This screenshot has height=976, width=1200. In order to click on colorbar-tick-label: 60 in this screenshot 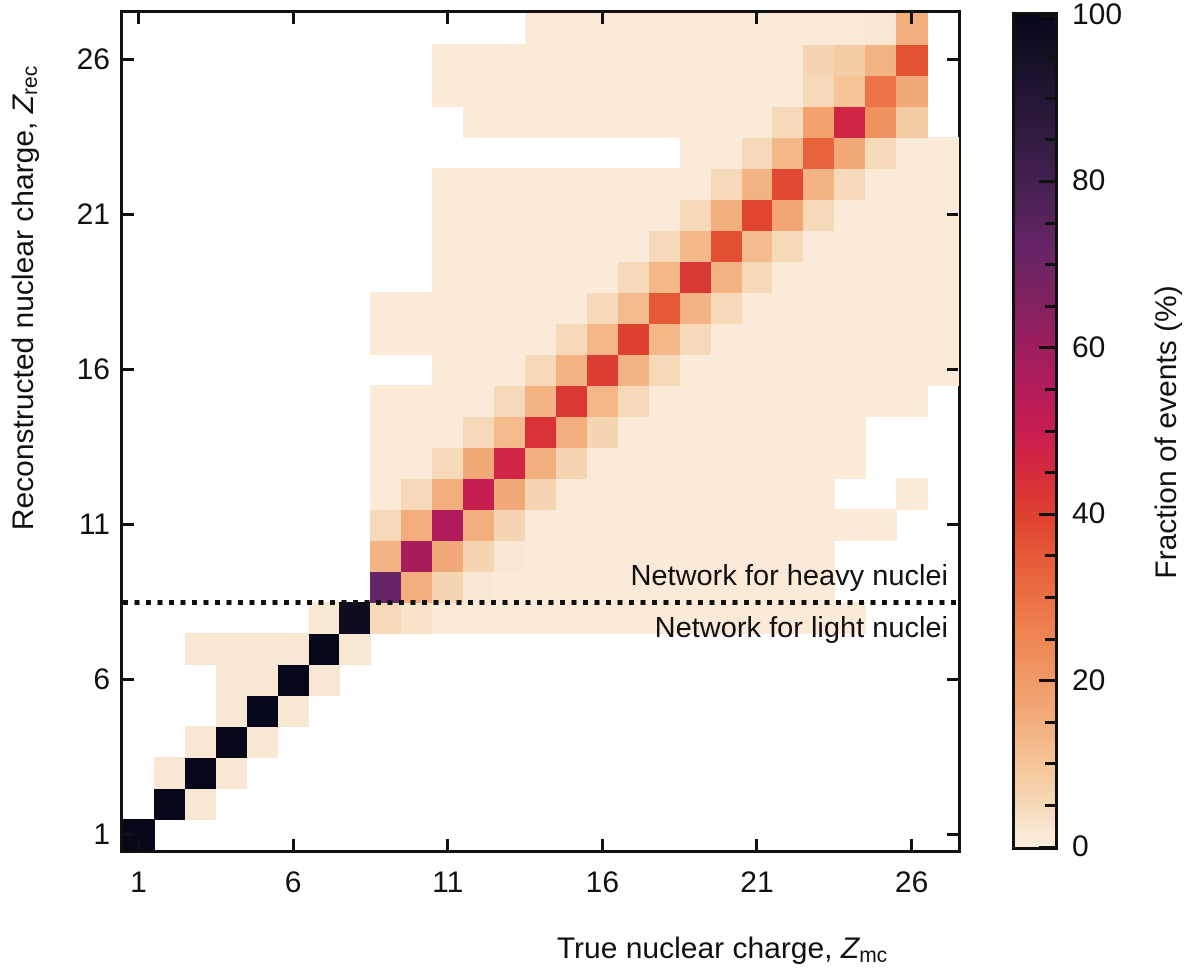, I will do `click(1089, 347)`.